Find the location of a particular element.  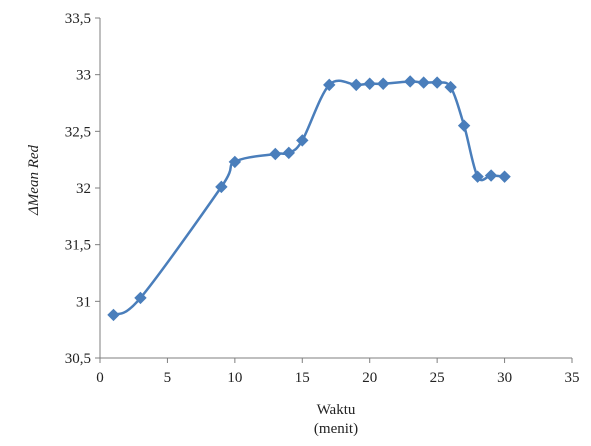

x-axis-ticks: 0 5 10 15 20 25 30 35 is located at coordinates (338, 372).